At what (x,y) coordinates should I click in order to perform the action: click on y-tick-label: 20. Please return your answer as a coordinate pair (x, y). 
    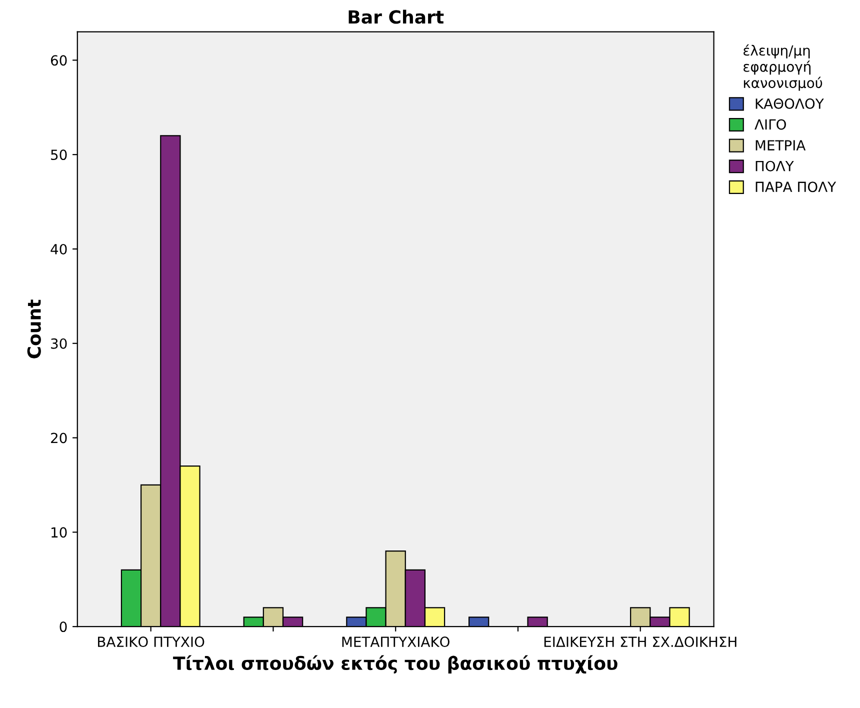
    Looking at the image, I should click on (59, 438).